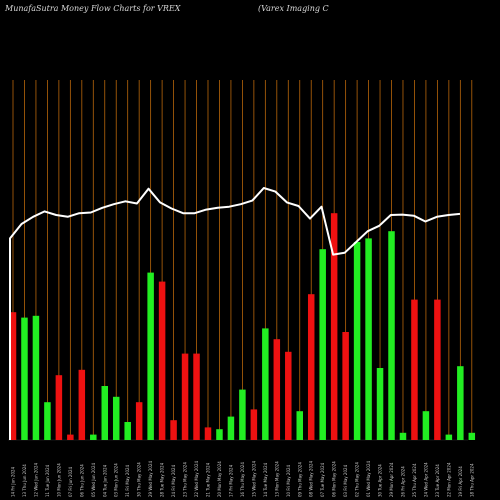 This screenshot has height=500, width=500. Describe the element at coordinates (219, 479) in the screenshot. I see `x-tick-label: 20 Mon May 2024` at that location.